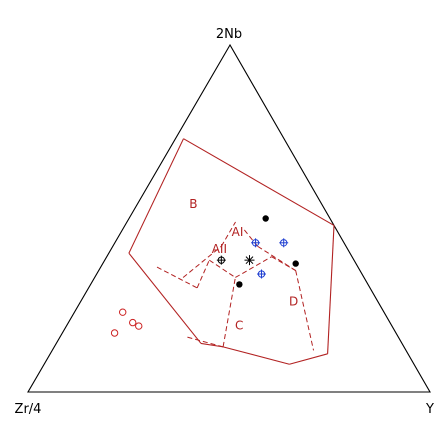 The height and width of the screenshot is (430, 445). I want to click on vertex-label-left: Zr/4, so click(28, 409).